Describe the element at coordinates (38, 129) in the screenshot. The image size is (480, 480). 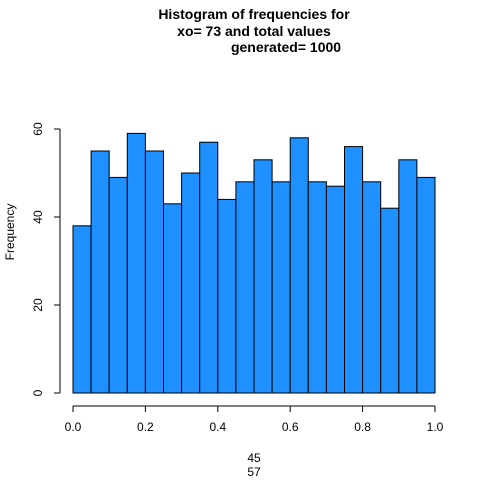
I see `y-tick-label: 60` at that location.